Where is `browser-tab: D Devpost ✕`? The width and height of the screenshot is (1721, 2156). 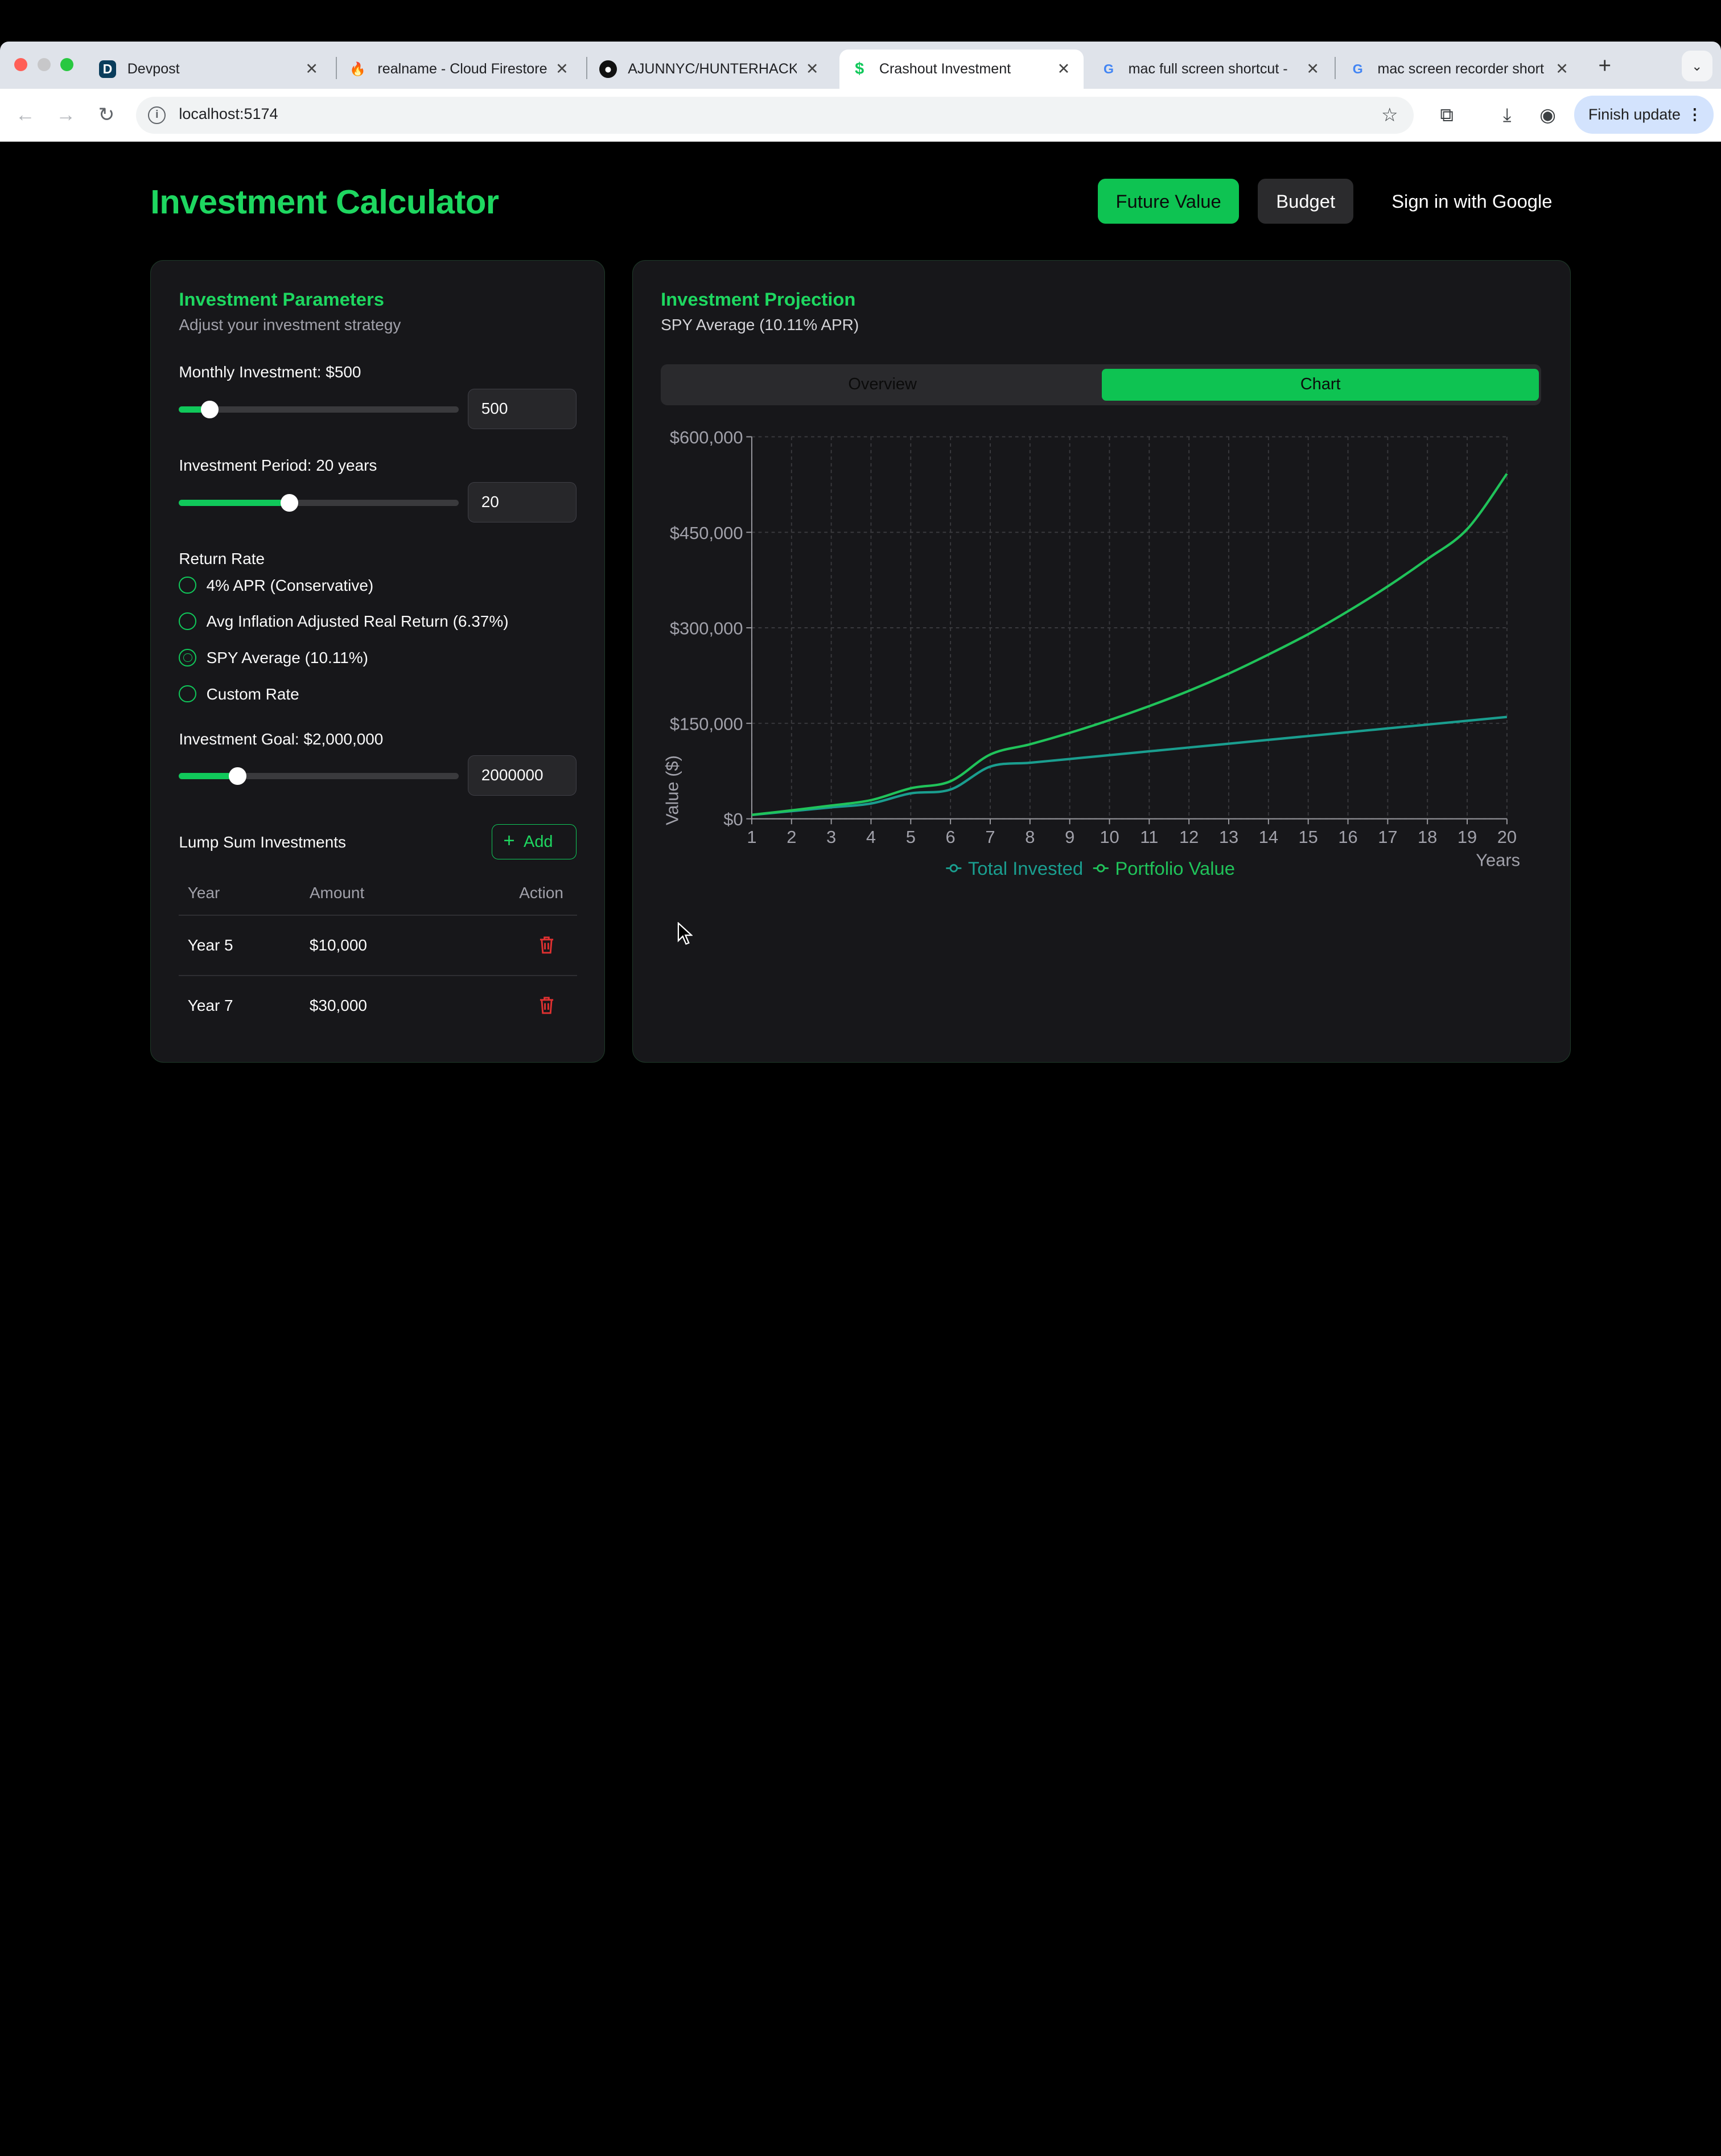
browser-tab: D Devpost ✕ is located at coordinates (209, 69).